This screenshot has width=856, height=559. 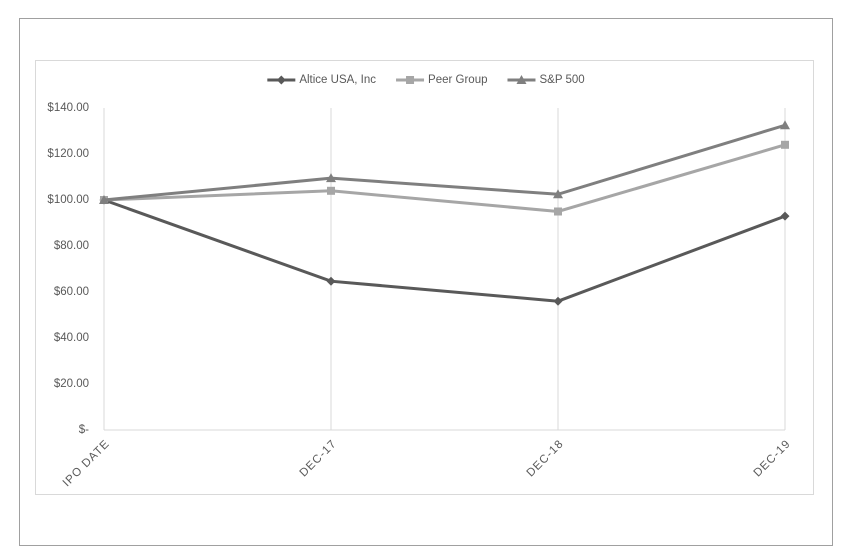 What do you see at coordinates (426, 80) in the screenshot?
I see `legend: Altice USA, Inc Peer Group S&P 500` at bounding box center [426, 80].